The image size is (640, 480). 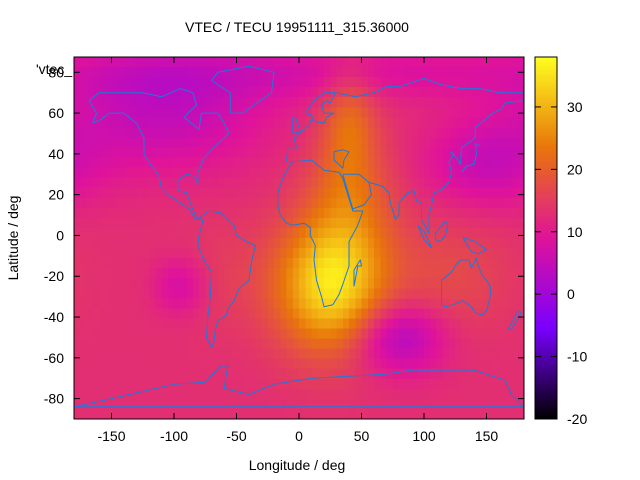 I want to click on x-tick-label: 150, so click(x=487, y=436).